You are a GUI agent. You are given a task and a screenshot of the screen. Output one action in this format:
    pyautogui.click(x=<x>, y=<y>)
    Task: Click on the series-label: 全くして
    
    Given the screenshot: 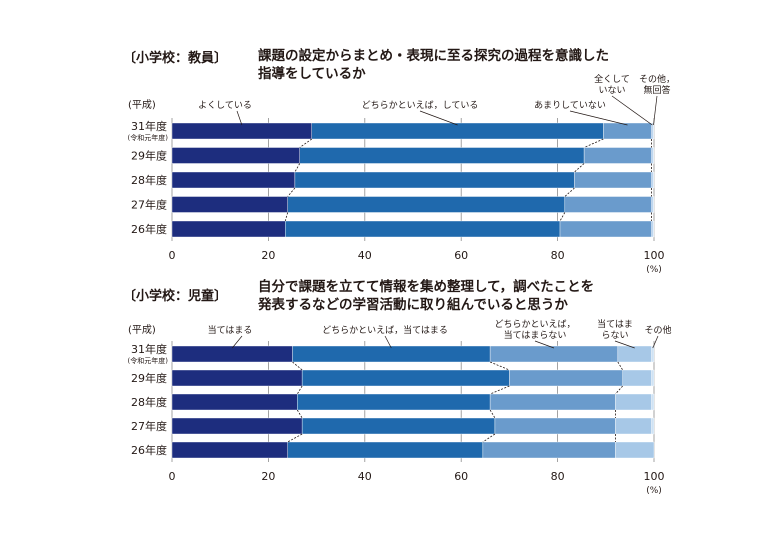 What is the action you would take?
    pyautogui.click(x=612, y=79)
    